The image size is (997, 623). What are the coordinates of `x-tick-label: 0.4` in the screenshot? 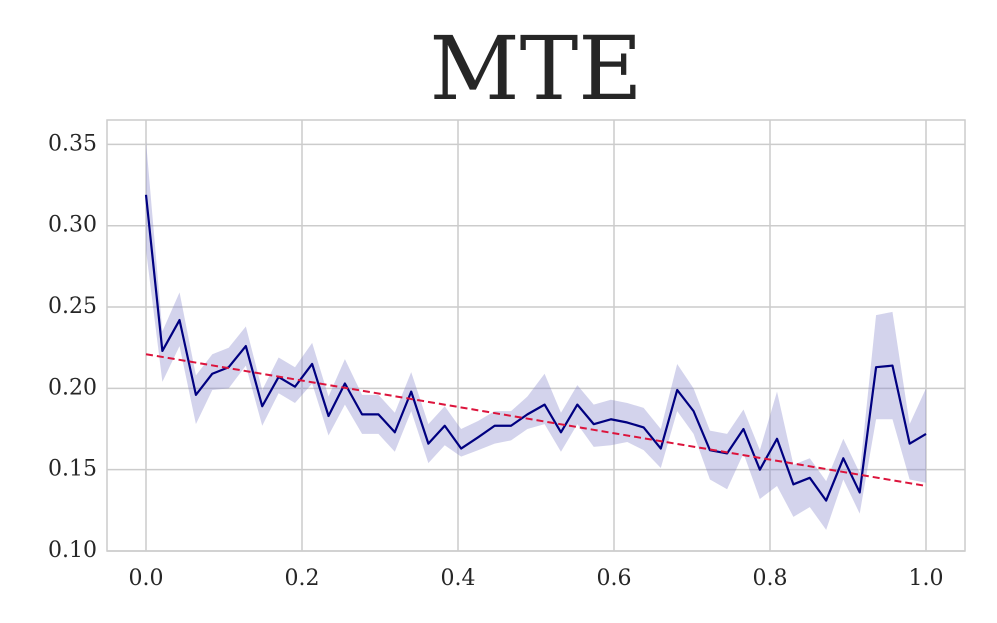 It's located at (458, 578).